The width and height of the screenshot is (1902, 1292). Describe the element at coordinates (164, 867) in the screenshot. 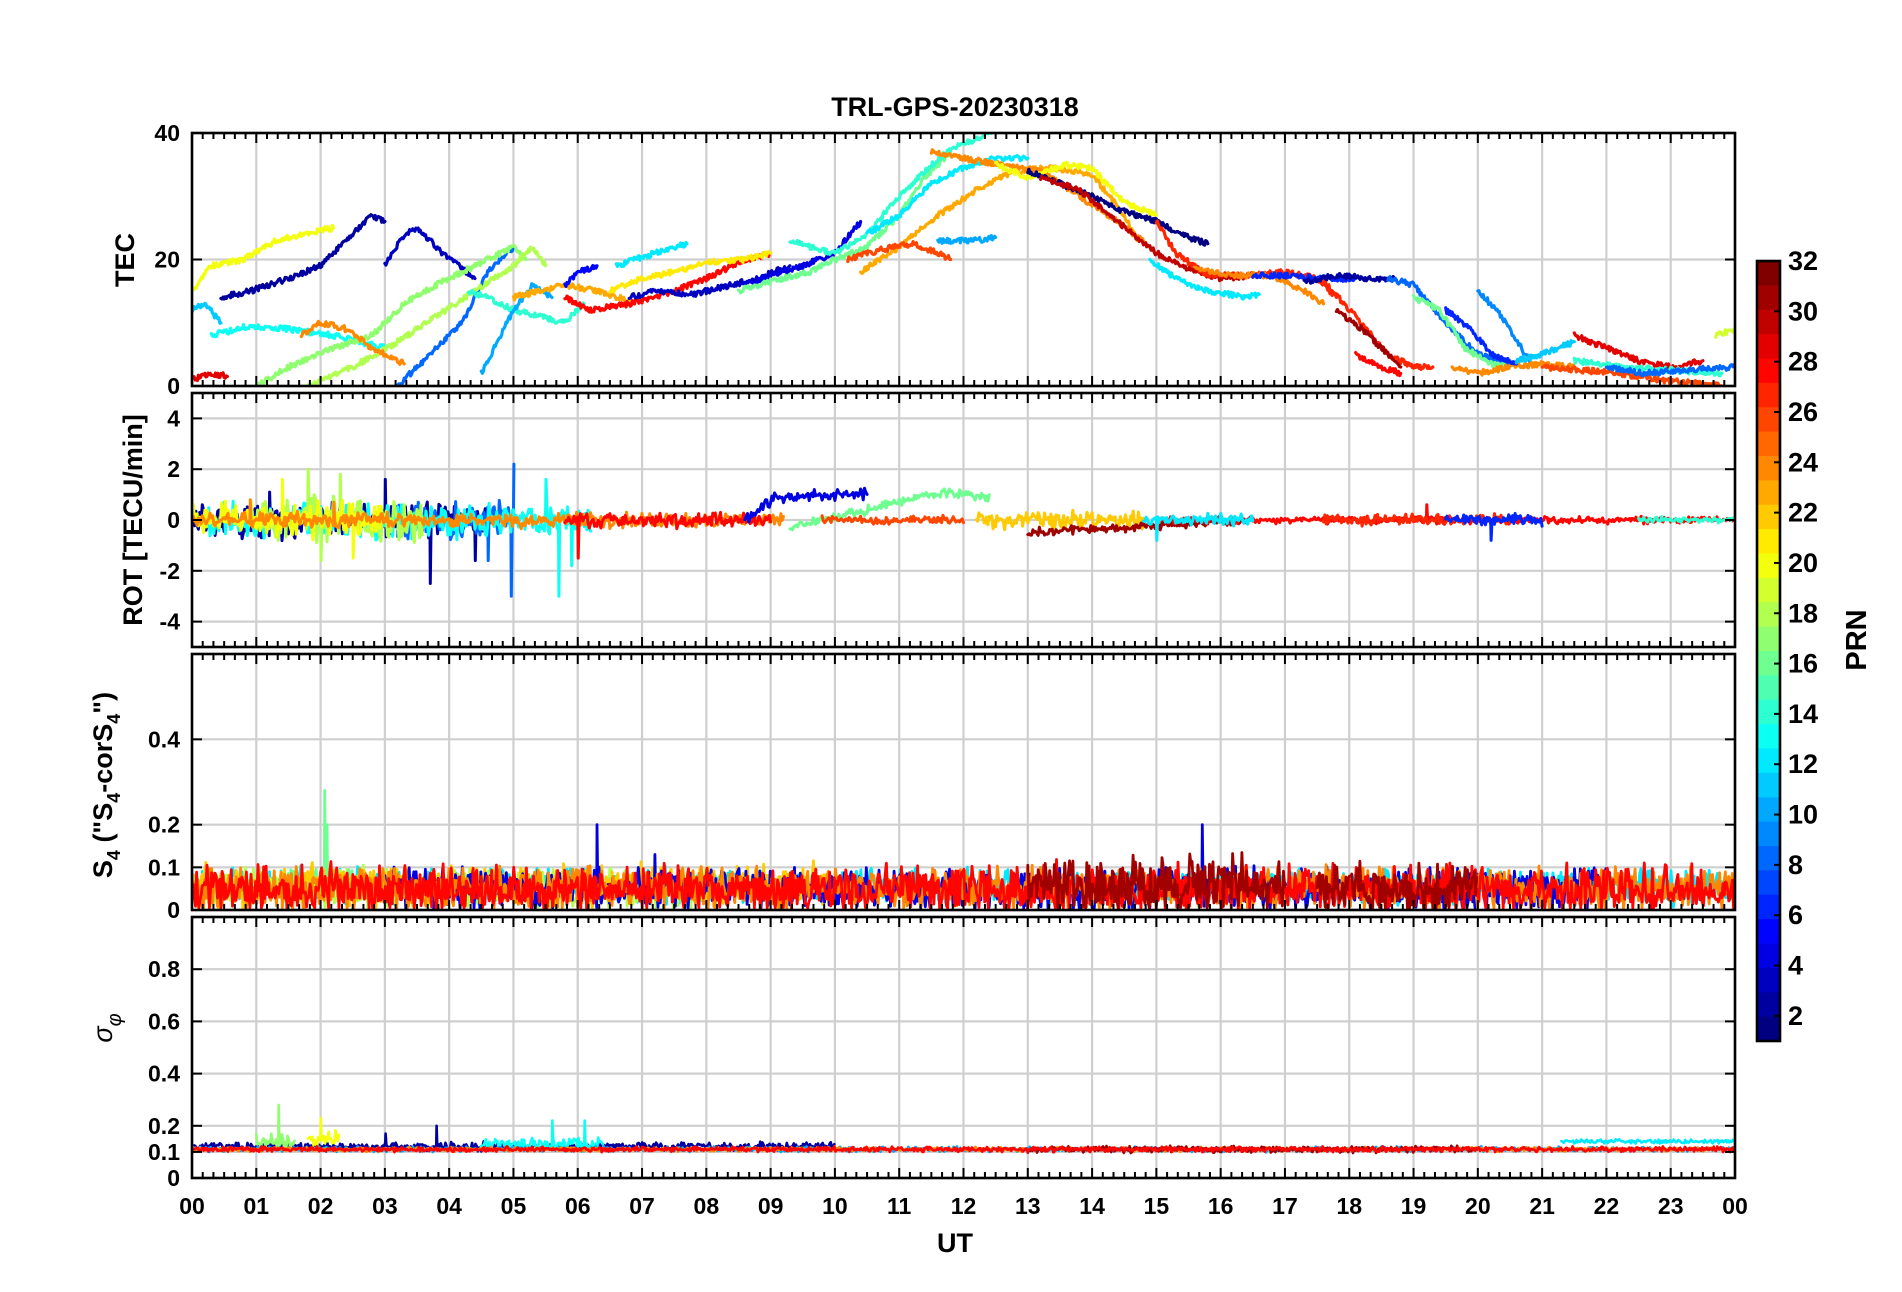

I see `y-tick-label: 0.1` at that location.